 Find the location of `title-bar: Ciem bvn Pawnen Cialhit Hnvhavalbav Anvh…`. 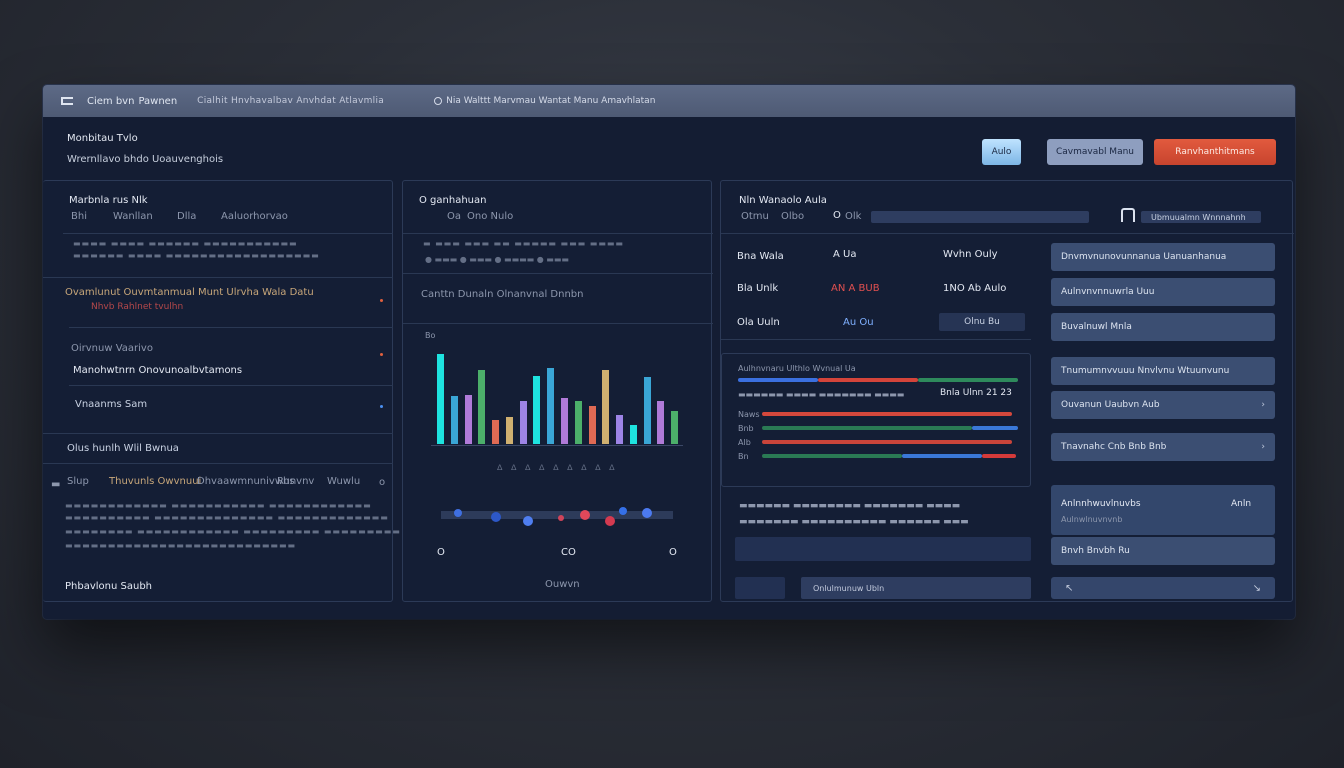

title-bar: Ciem bvn Pawnen Cialhit Hnvhavalbav Anvh… is located at coordinates (669, 101).